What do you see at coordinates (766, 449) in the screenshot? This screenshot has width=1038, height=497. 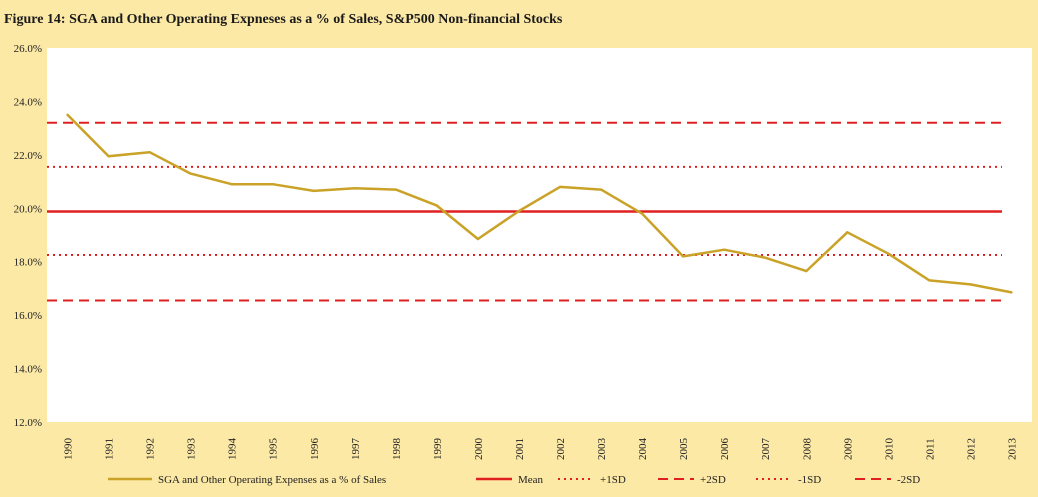 I see `x-tick-label: 2007` at bounding box center [766, 449].